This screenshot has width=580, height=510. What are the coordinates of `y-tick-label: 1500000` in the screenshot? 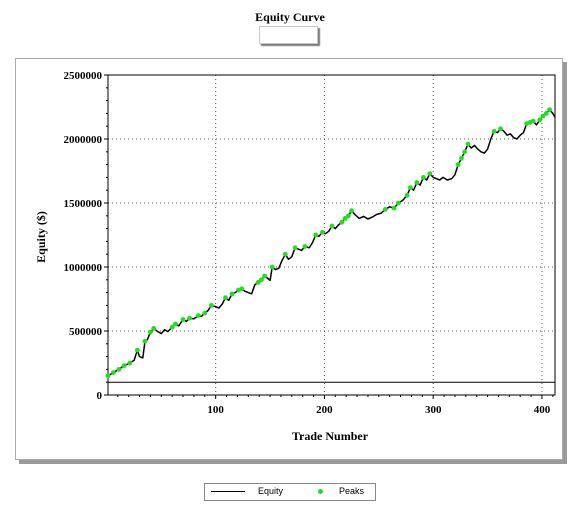 It's located at (83, 204).